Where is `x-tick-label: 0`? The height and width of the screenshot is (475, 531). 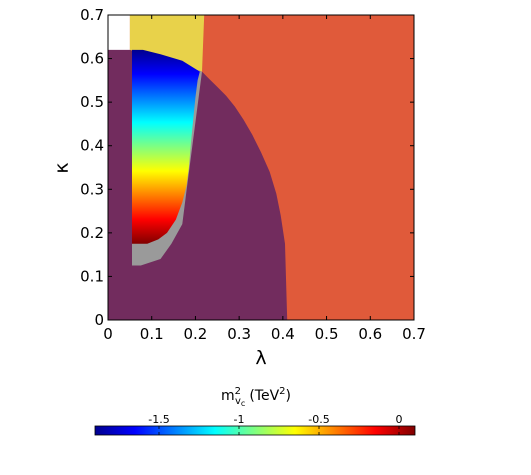 x-tick-label: 0 is located at coordinates (108, 334).